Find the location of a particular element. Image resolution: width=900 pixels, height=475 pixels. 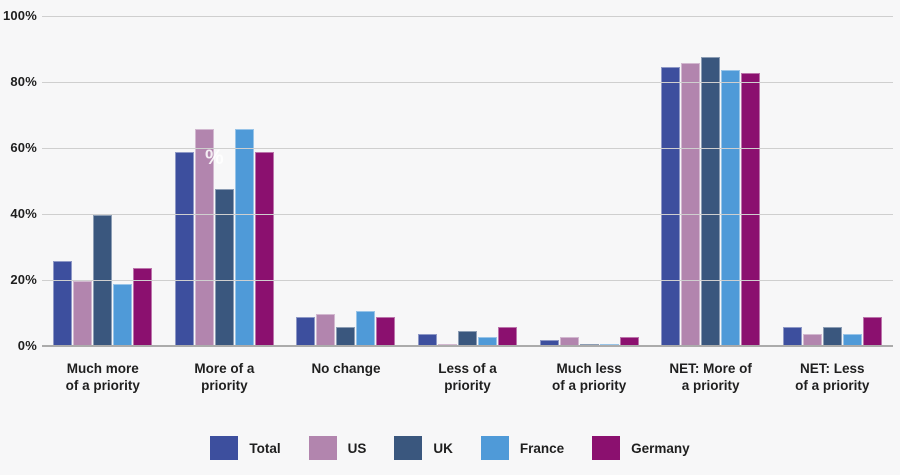

y-axis-tick-label: 20% is located at coordinates (23, 279).